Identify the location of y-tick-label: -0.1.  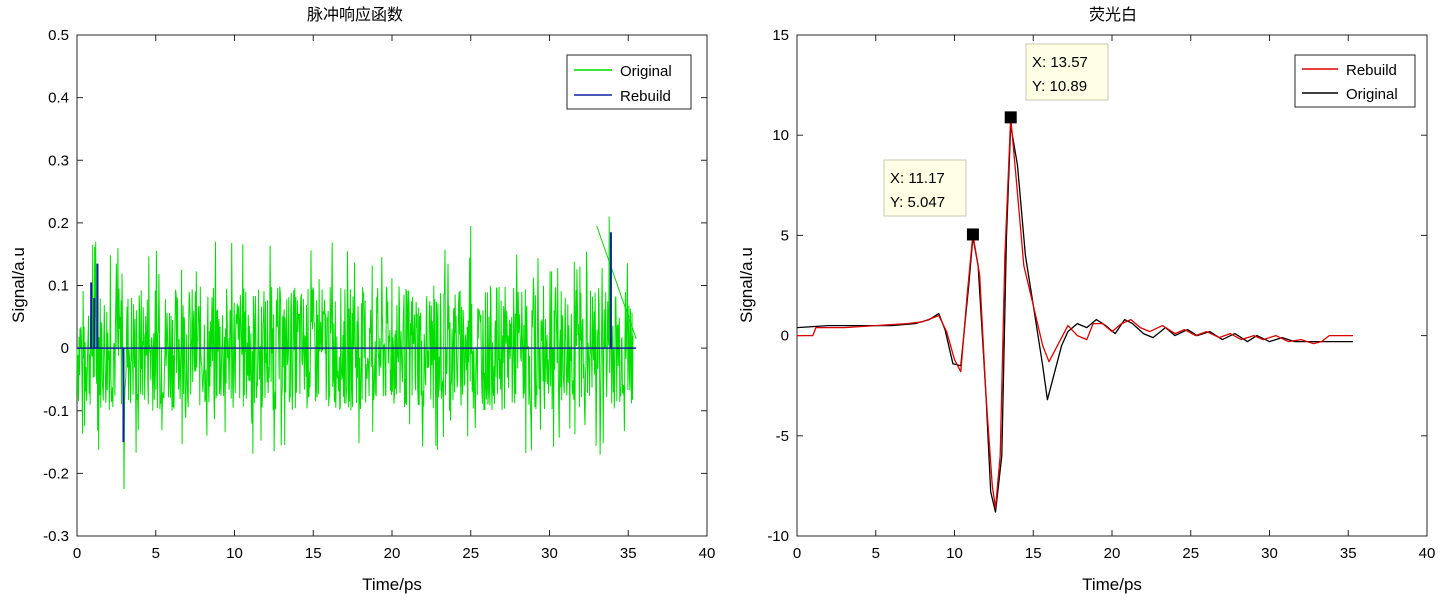
(56, 411).